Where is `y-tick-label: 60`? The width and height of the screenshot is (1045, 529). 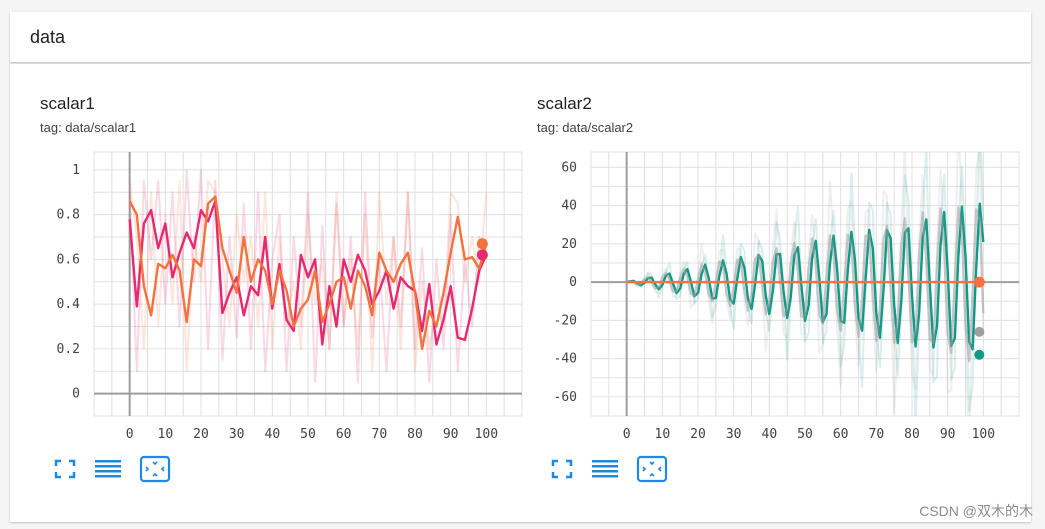
y-tick-label: 60 is located at coordinates (569, 167).